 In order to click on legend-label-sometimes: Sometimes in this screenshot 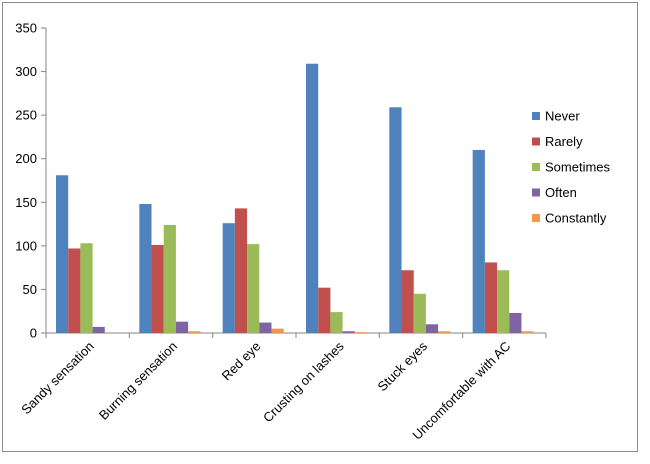, I will do `click(578, 167)`.